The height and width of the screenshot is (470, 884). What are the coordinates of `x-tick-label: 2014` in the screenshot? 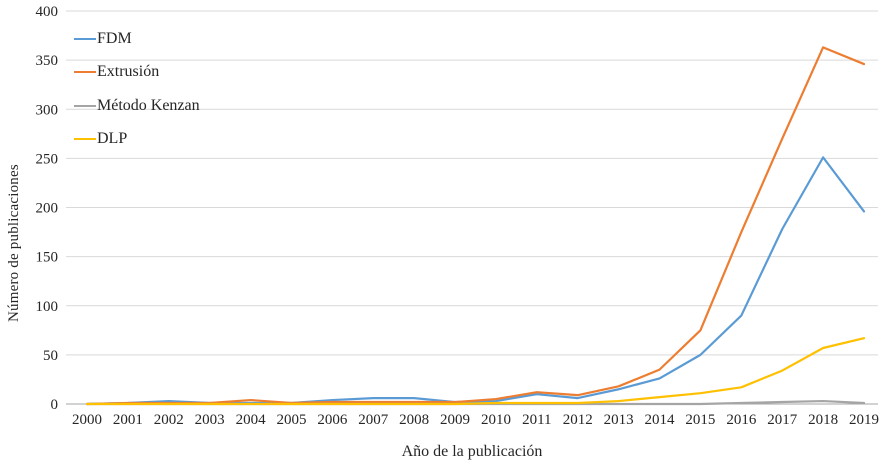 It's located at (660, 420).